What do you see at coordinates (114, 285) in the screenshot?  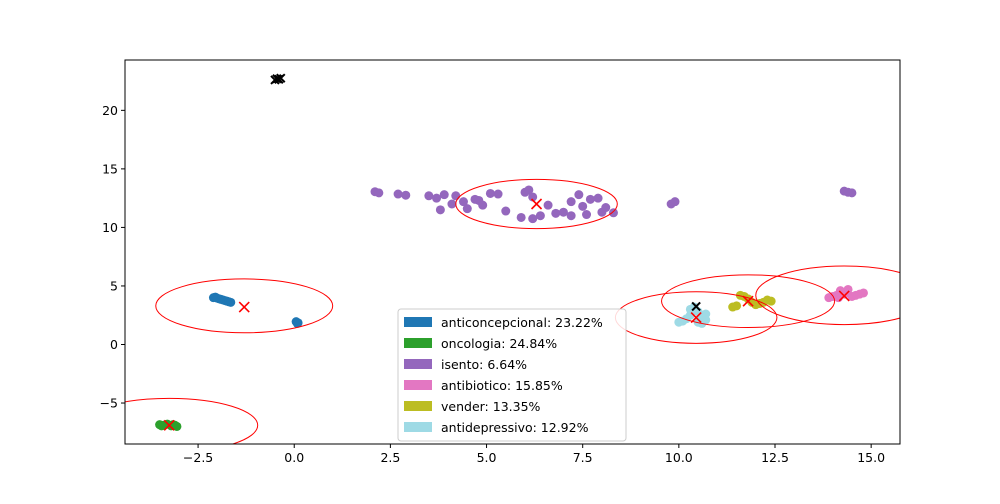 I see `y-tick-label: 5` at bounding box center [114, 285].